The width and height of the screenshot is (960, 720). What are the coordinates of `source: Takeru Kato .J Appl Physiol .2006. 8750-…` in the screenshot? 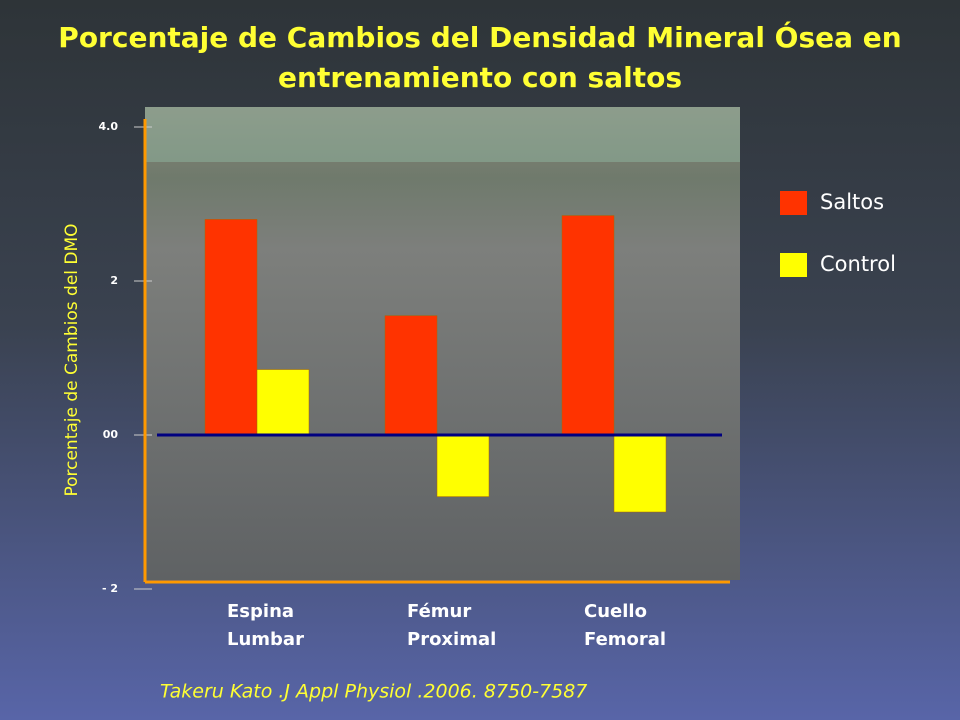 It's located at (373, 692).